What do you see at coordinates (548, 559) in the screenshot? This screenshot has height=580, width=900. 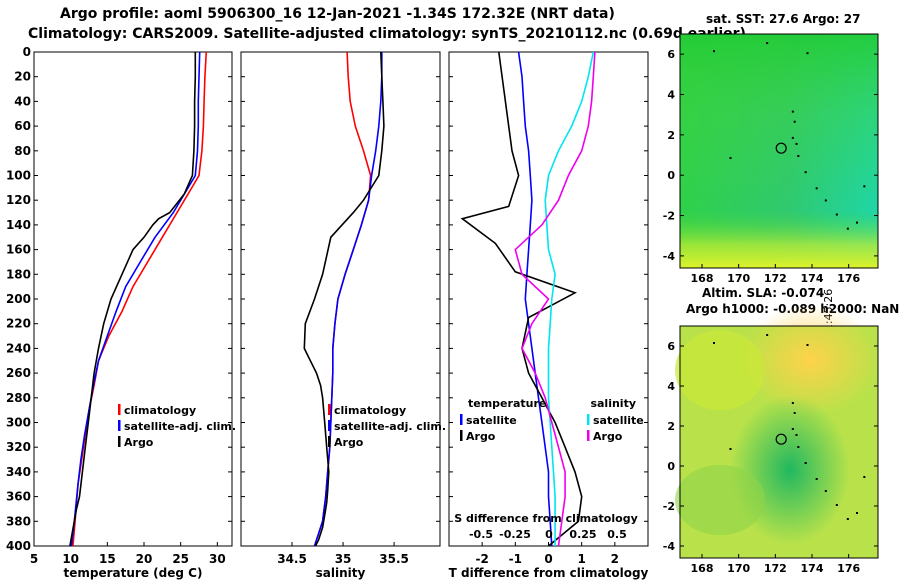 I see `x-tick-label: 0` at bounding box center [548, 559].